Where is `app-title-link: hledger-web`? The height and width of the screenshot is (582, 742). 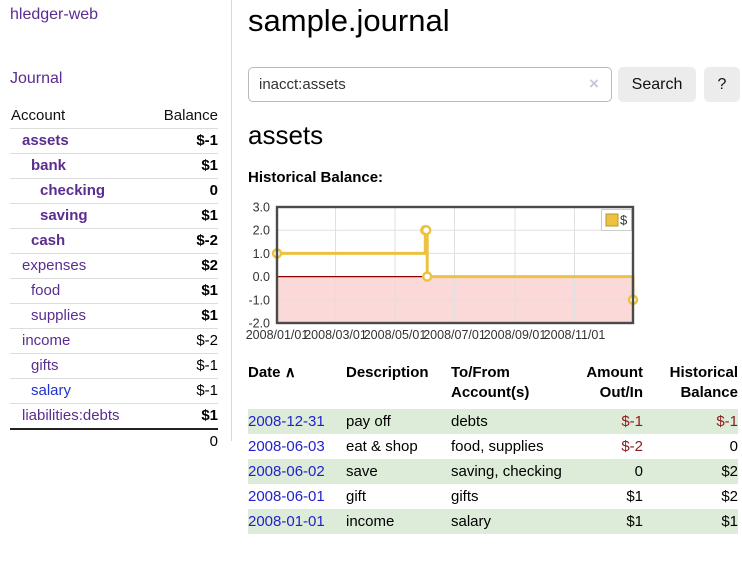 app-title-link: hledger-web is located at coordinates (54, 14).